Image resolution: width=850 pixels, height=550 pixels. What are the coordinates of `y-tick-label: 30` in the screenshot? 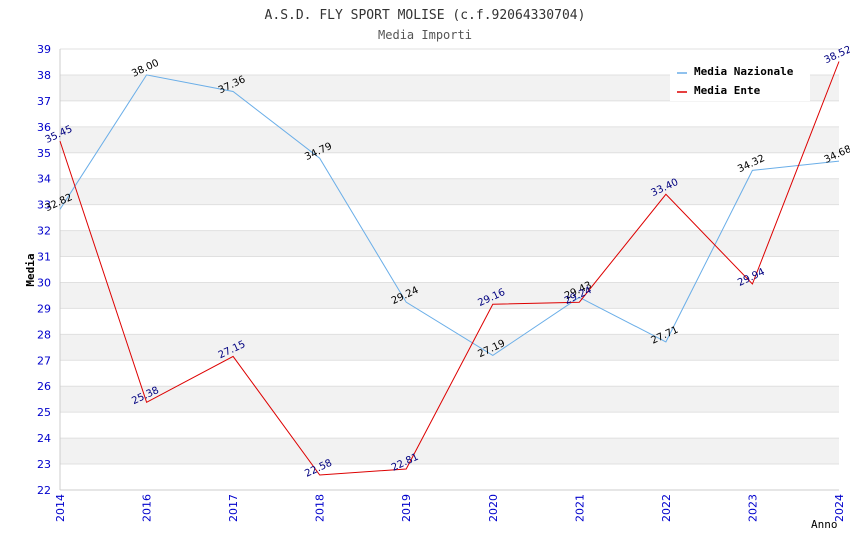 It's located at (44, 282).